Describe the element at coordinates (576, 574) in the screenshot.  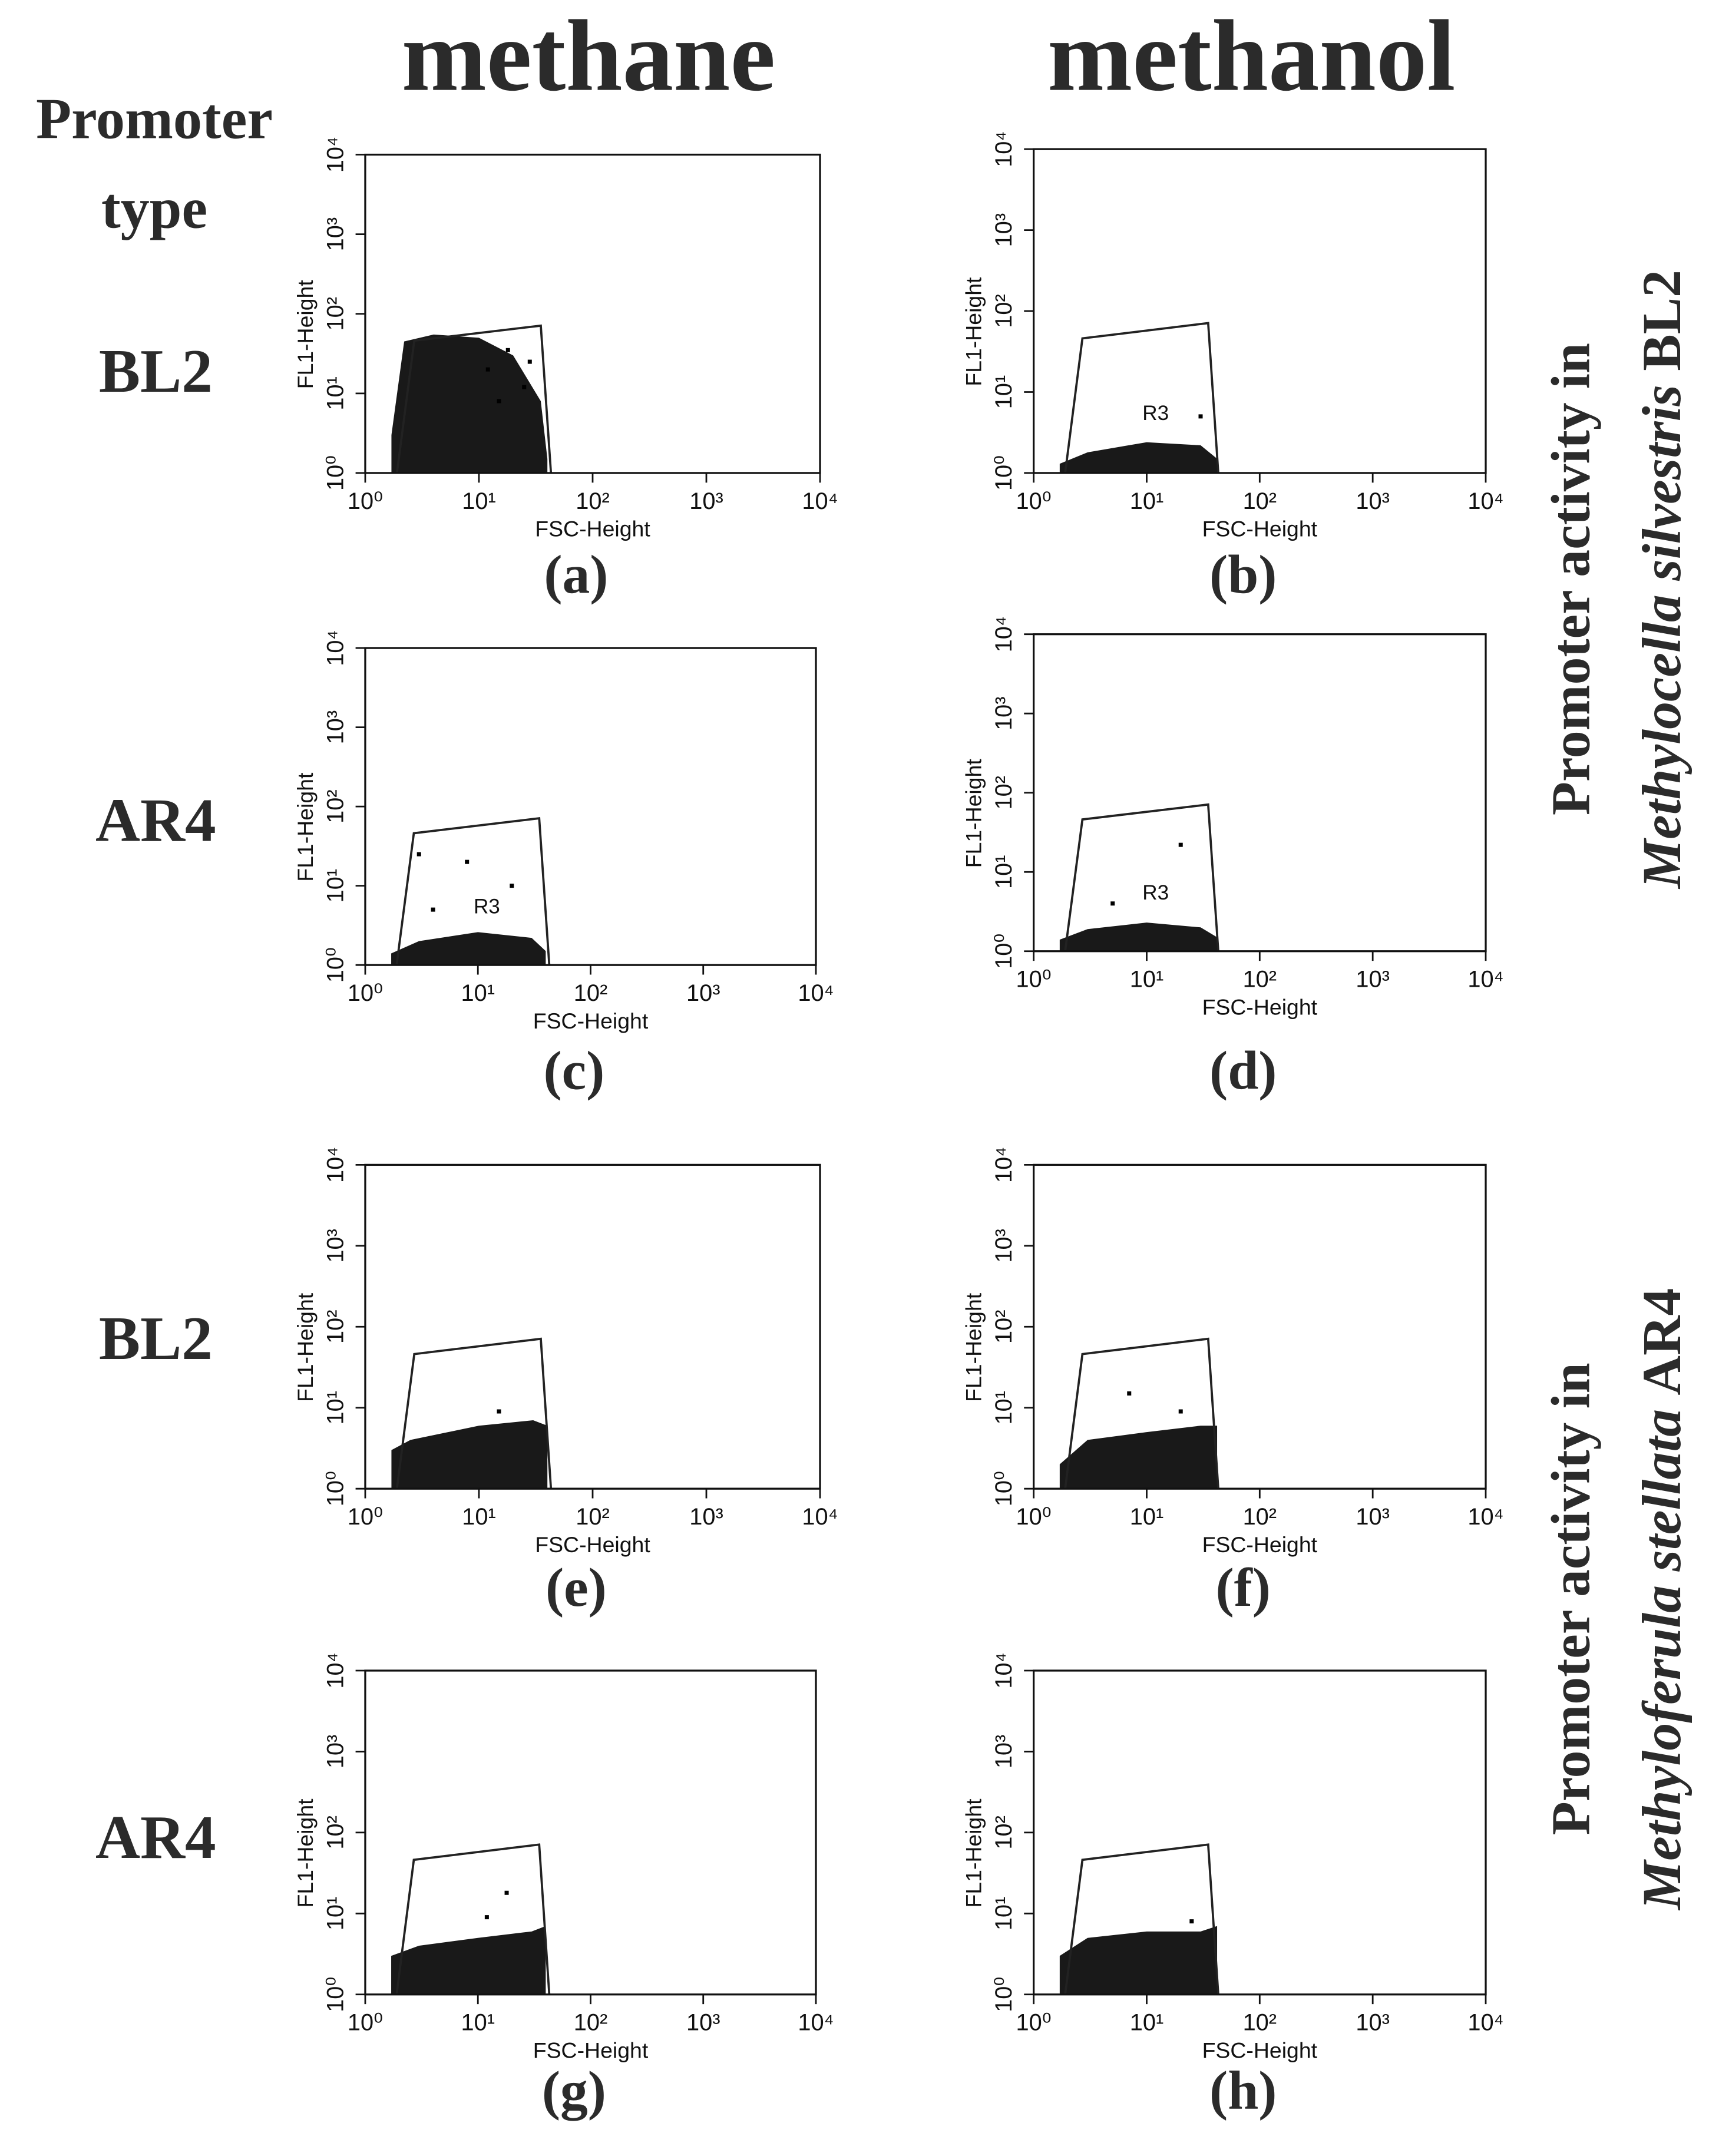
I see `panel-label: (a)` at that location.